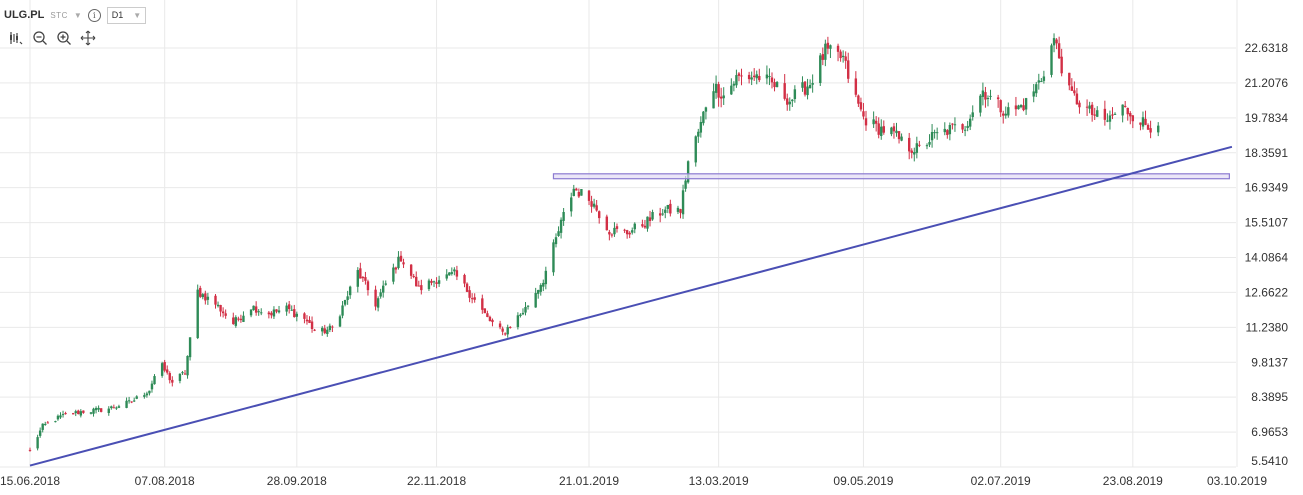  I want to click on x-tick-label: 07.08.2018, so click(165, 481).